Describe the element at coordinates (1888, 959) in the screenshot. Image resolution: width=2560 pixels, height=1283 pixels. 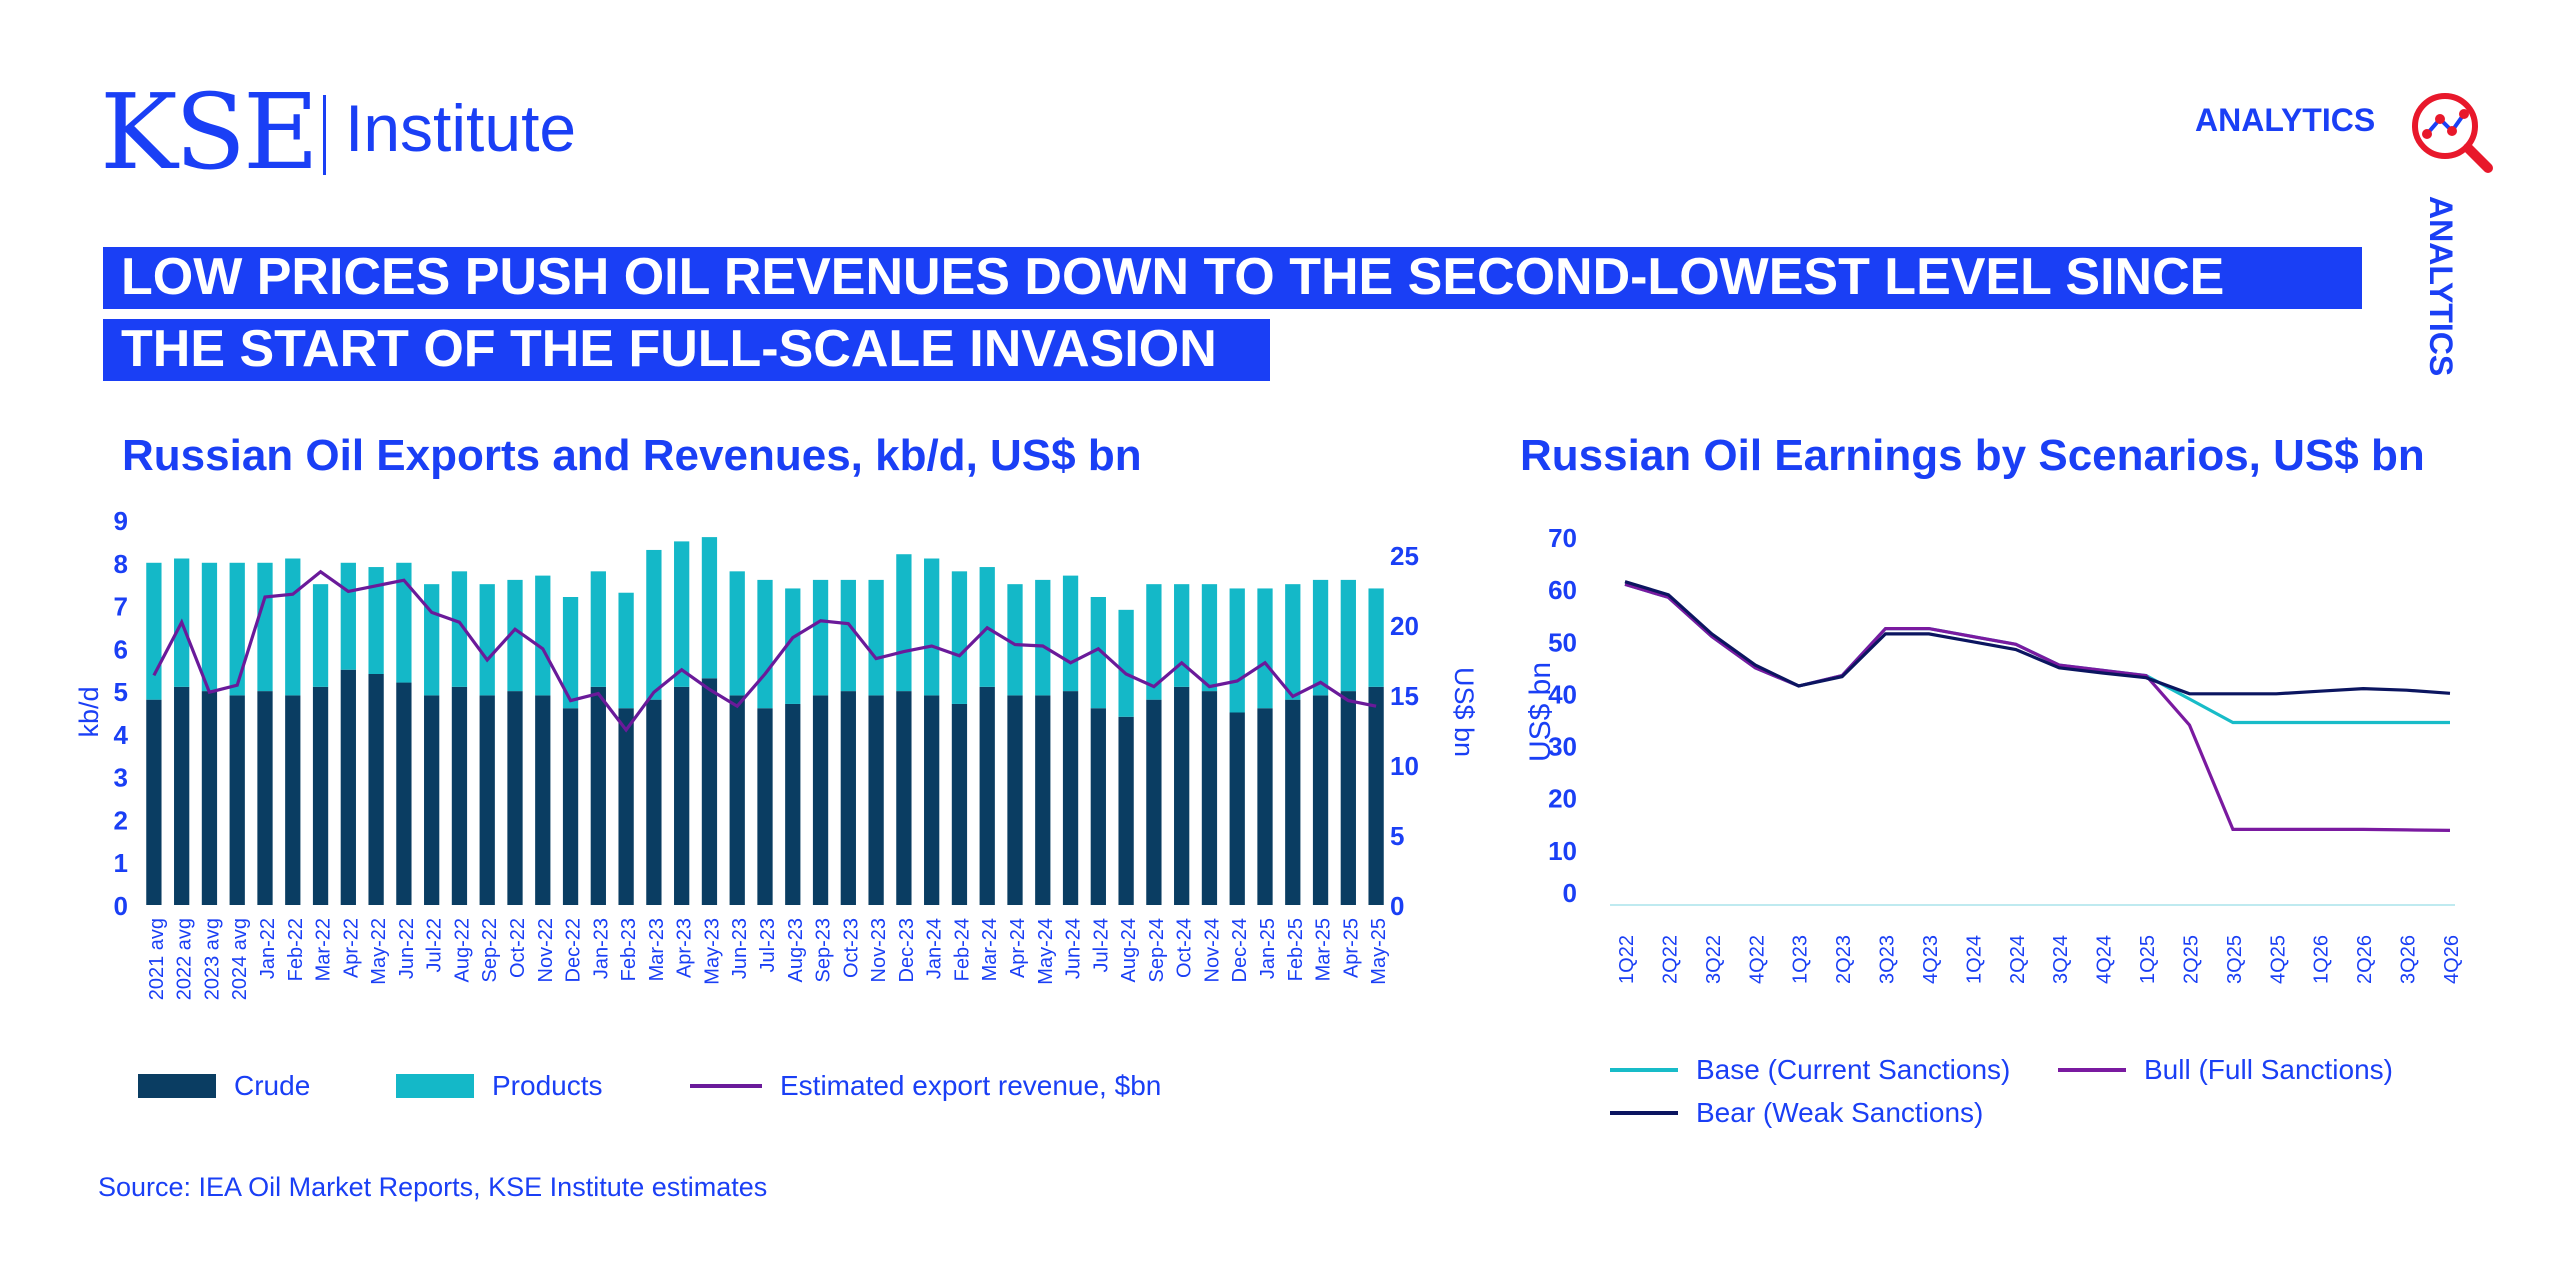
I see `x-tick-label: 3Q23` at that location.